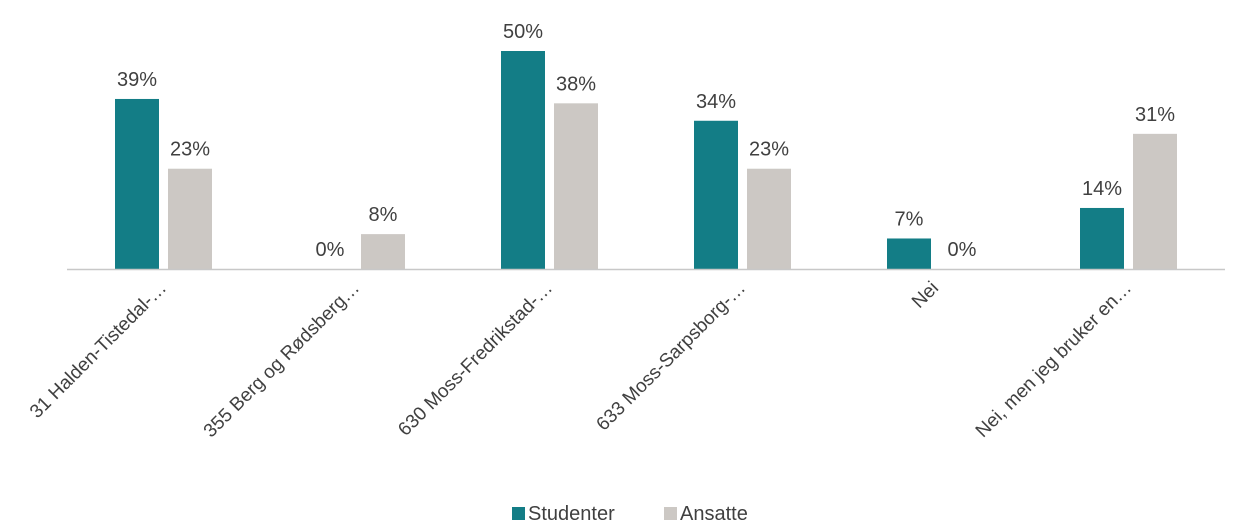  Describe the element at coordinates (716, 102) in the screenshot. I see `value-label-studenter-3: 34%` at that location.